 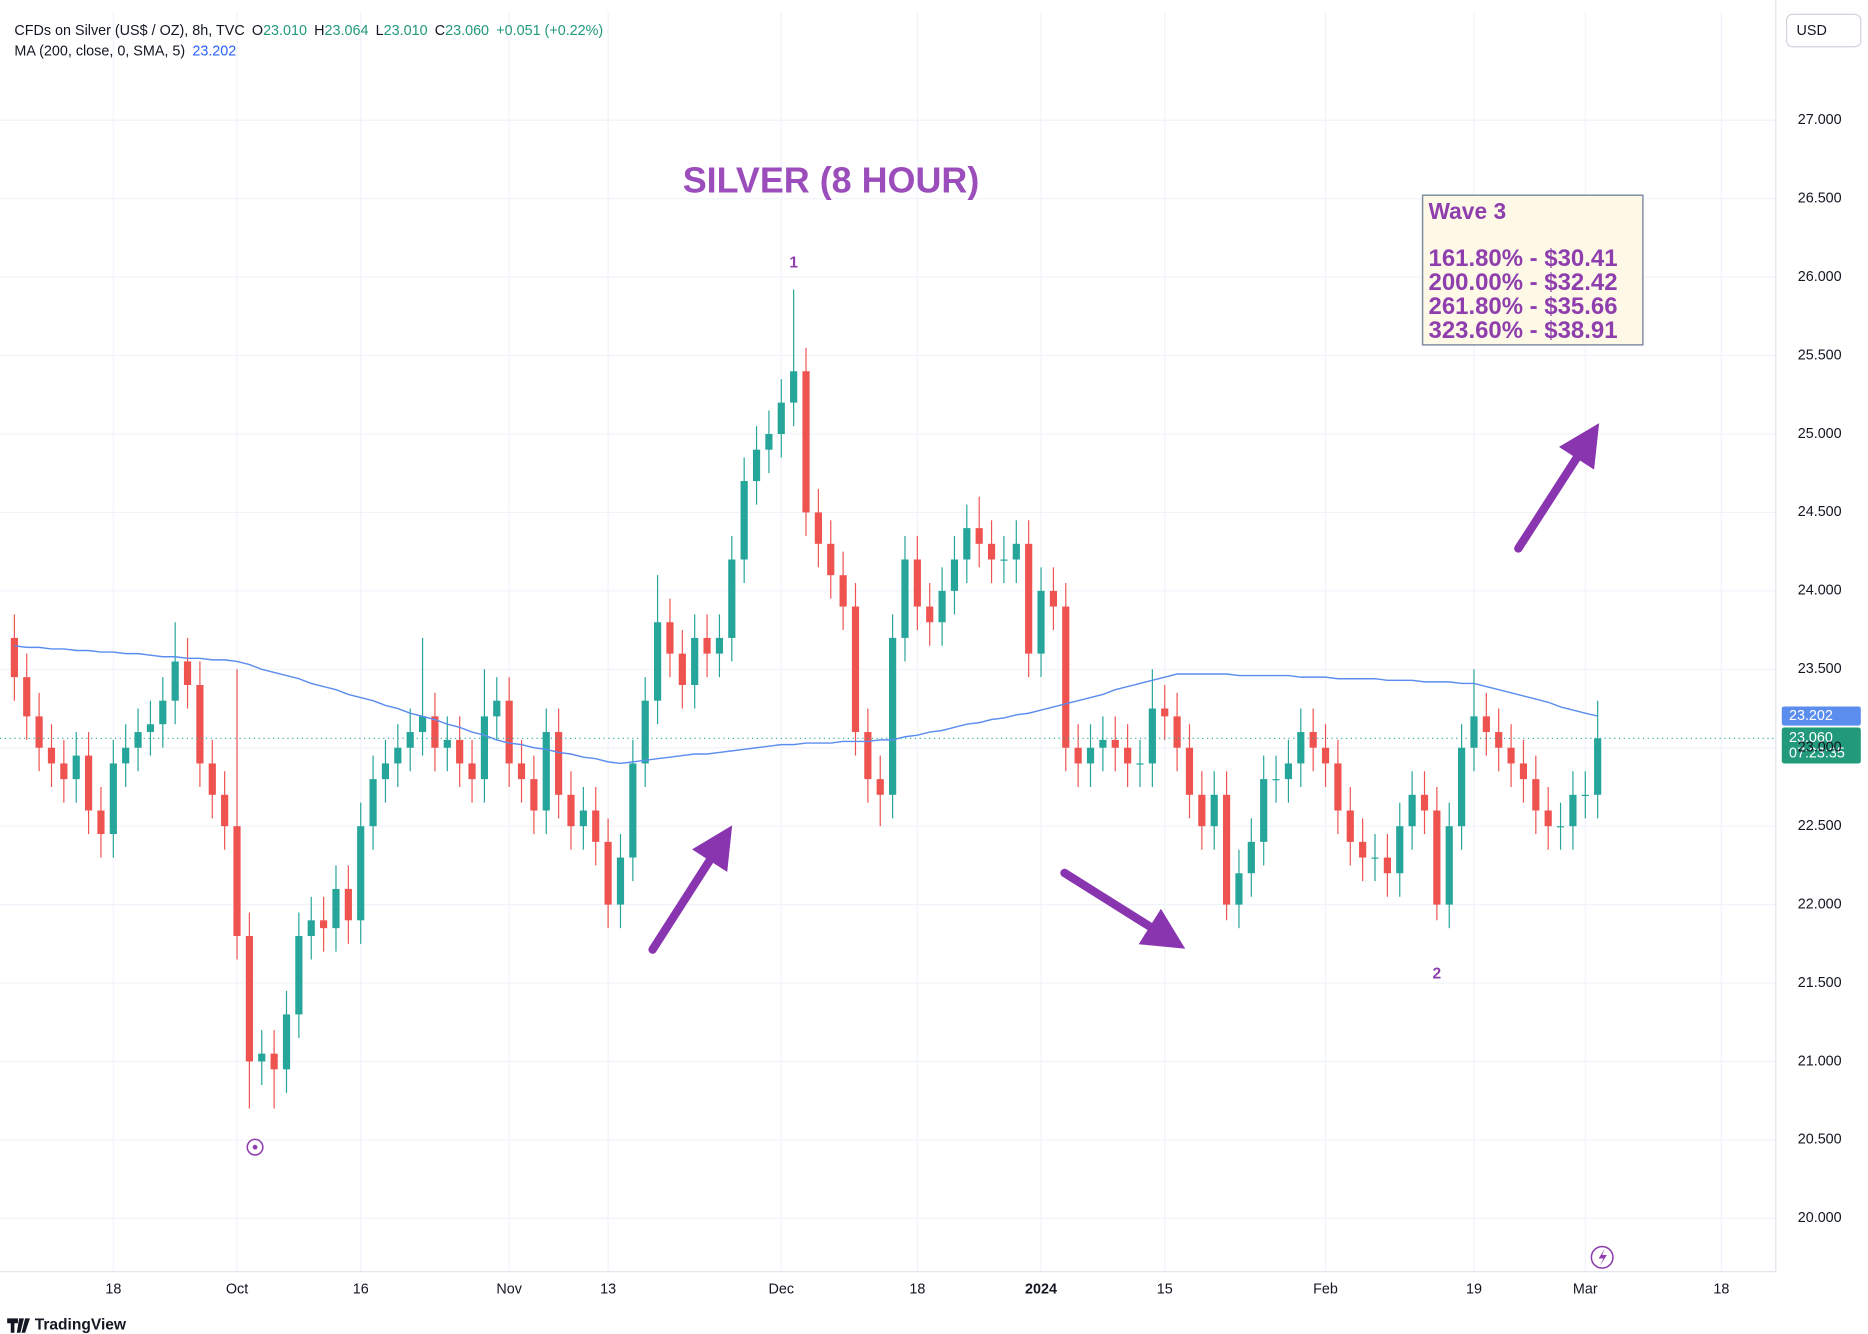 I want to click on ohlc-key: H, so click(x=319, y=31).